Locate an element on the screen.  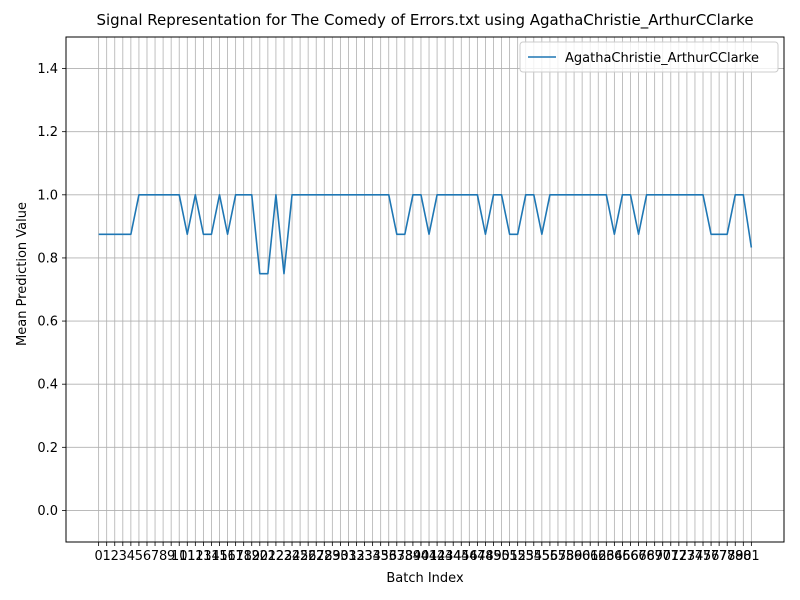
y-tick-label: 1.4 is located at coordinates (47, 69).